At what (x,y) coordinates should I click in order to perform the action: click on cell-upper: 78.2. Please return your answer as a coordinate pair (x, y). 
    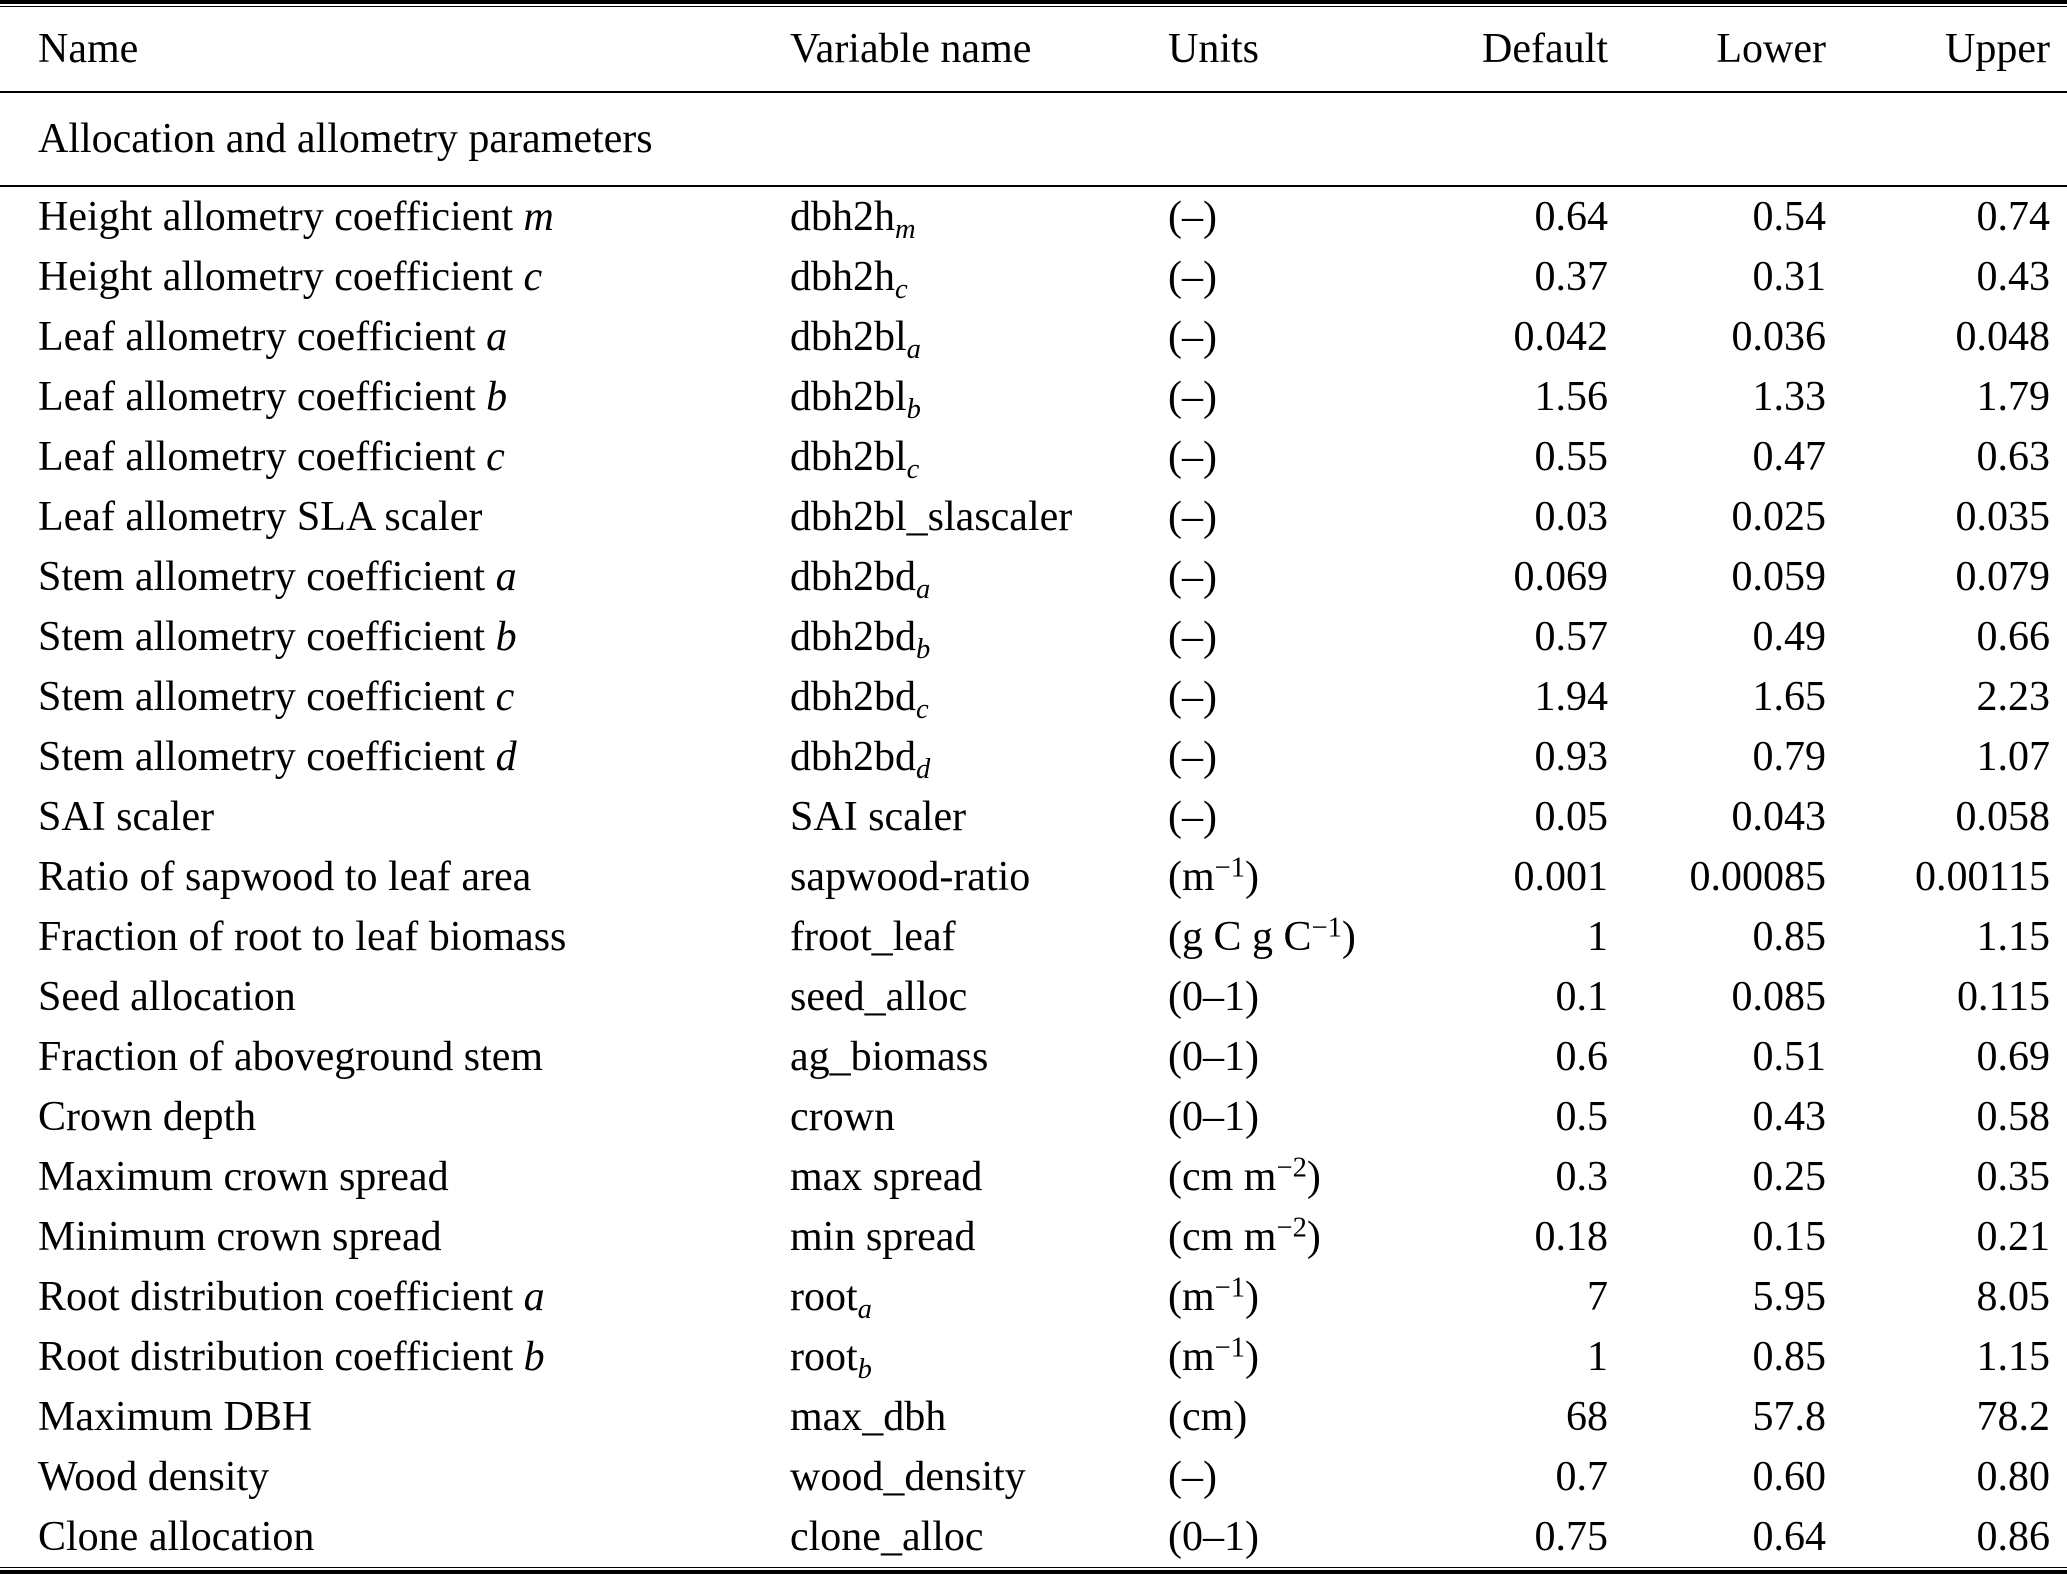
    Looking at the image, I should click on (2013, 1417).